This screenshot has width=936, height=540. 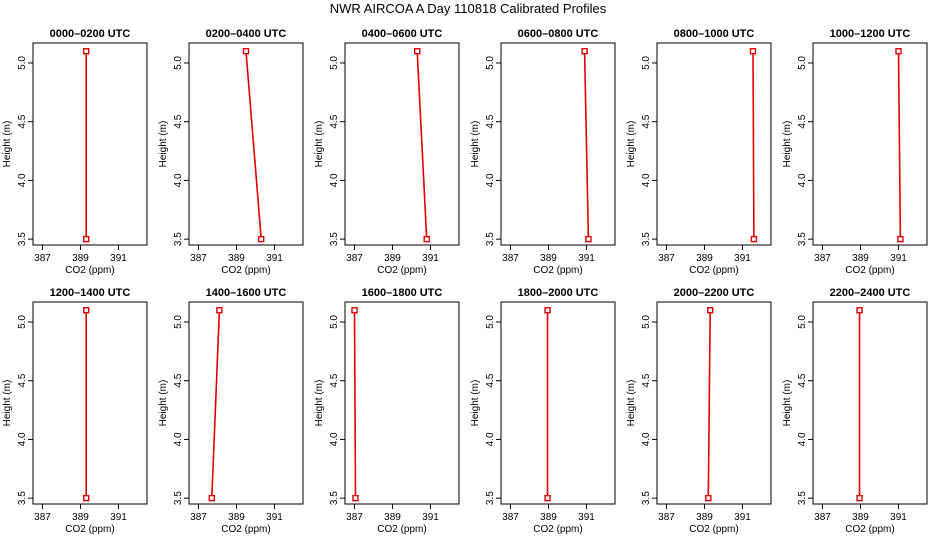 What do you see at coordinates (80, 258) in the screenshot?
I see `panel-1-x-tick-label-1: 389` at bounding box center [80, 258].